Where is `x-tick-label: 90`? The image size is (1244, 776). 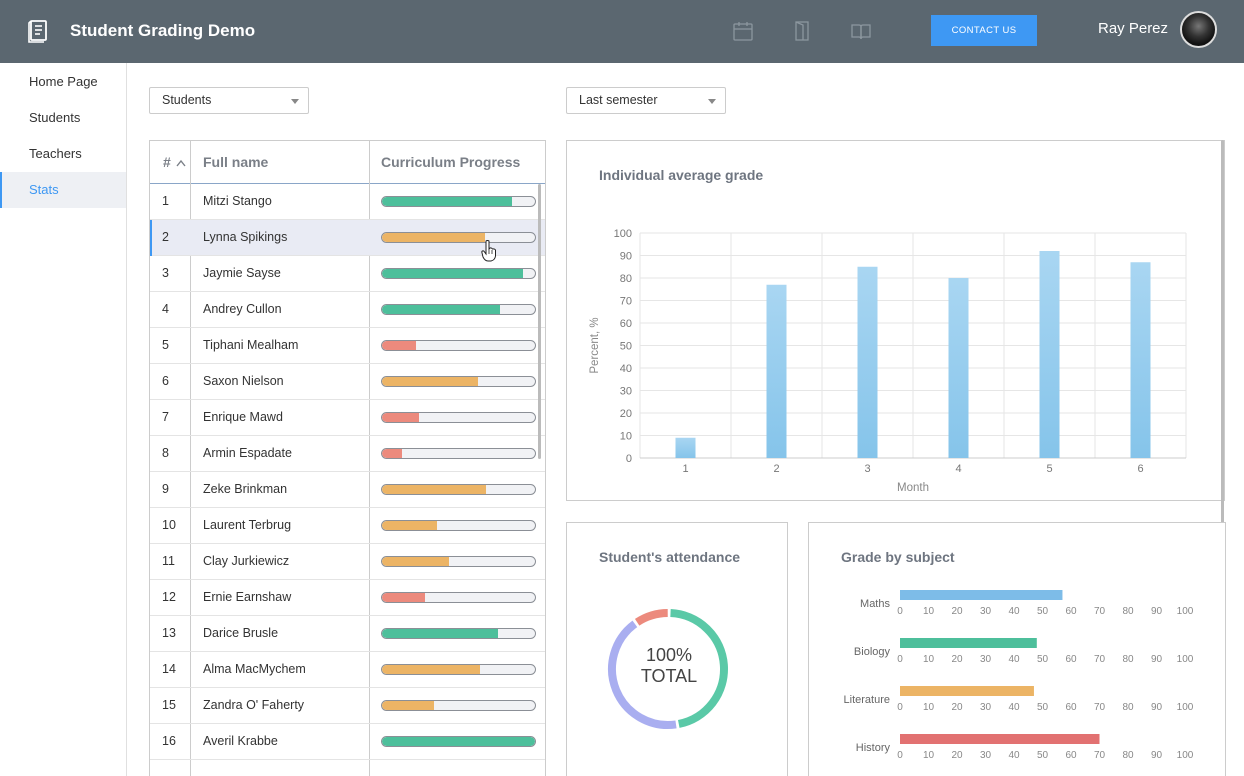
x-tick-label: 90 is located at coordinates (1157, 707).